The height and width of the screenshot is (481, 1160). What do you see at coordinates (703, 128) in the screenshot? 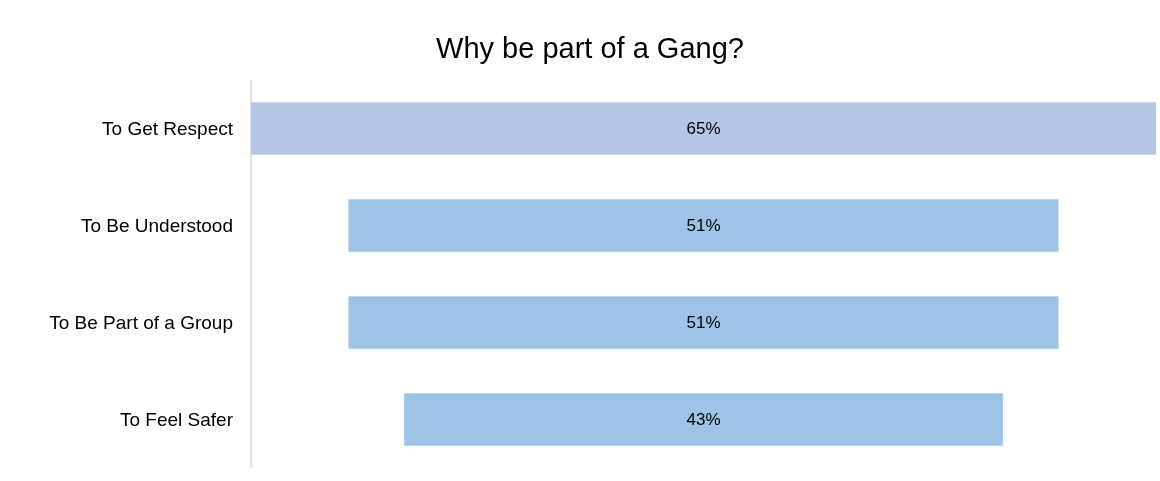
I see `data-label: 65%` at bounding box center [703, 128].